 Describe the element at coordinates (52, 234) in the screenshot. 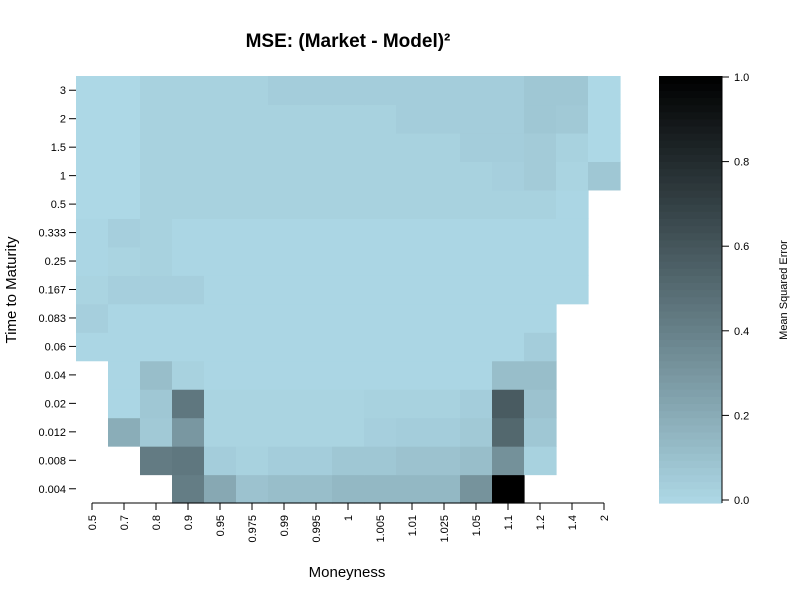

I see `y-tick-label: 0.333` at that location.